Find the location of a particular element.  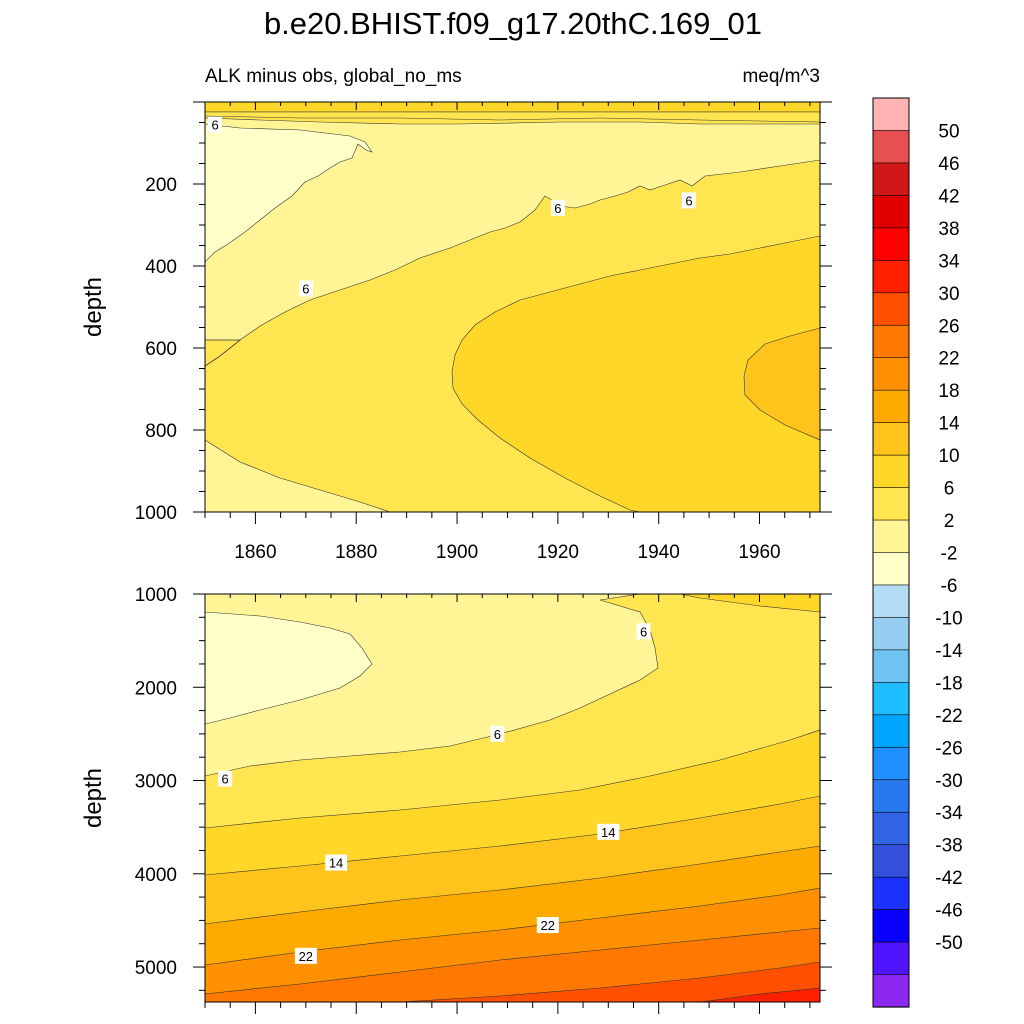

subtitle-left: ALK minus obs, global_no_ms is located at coordinates (333, 76).